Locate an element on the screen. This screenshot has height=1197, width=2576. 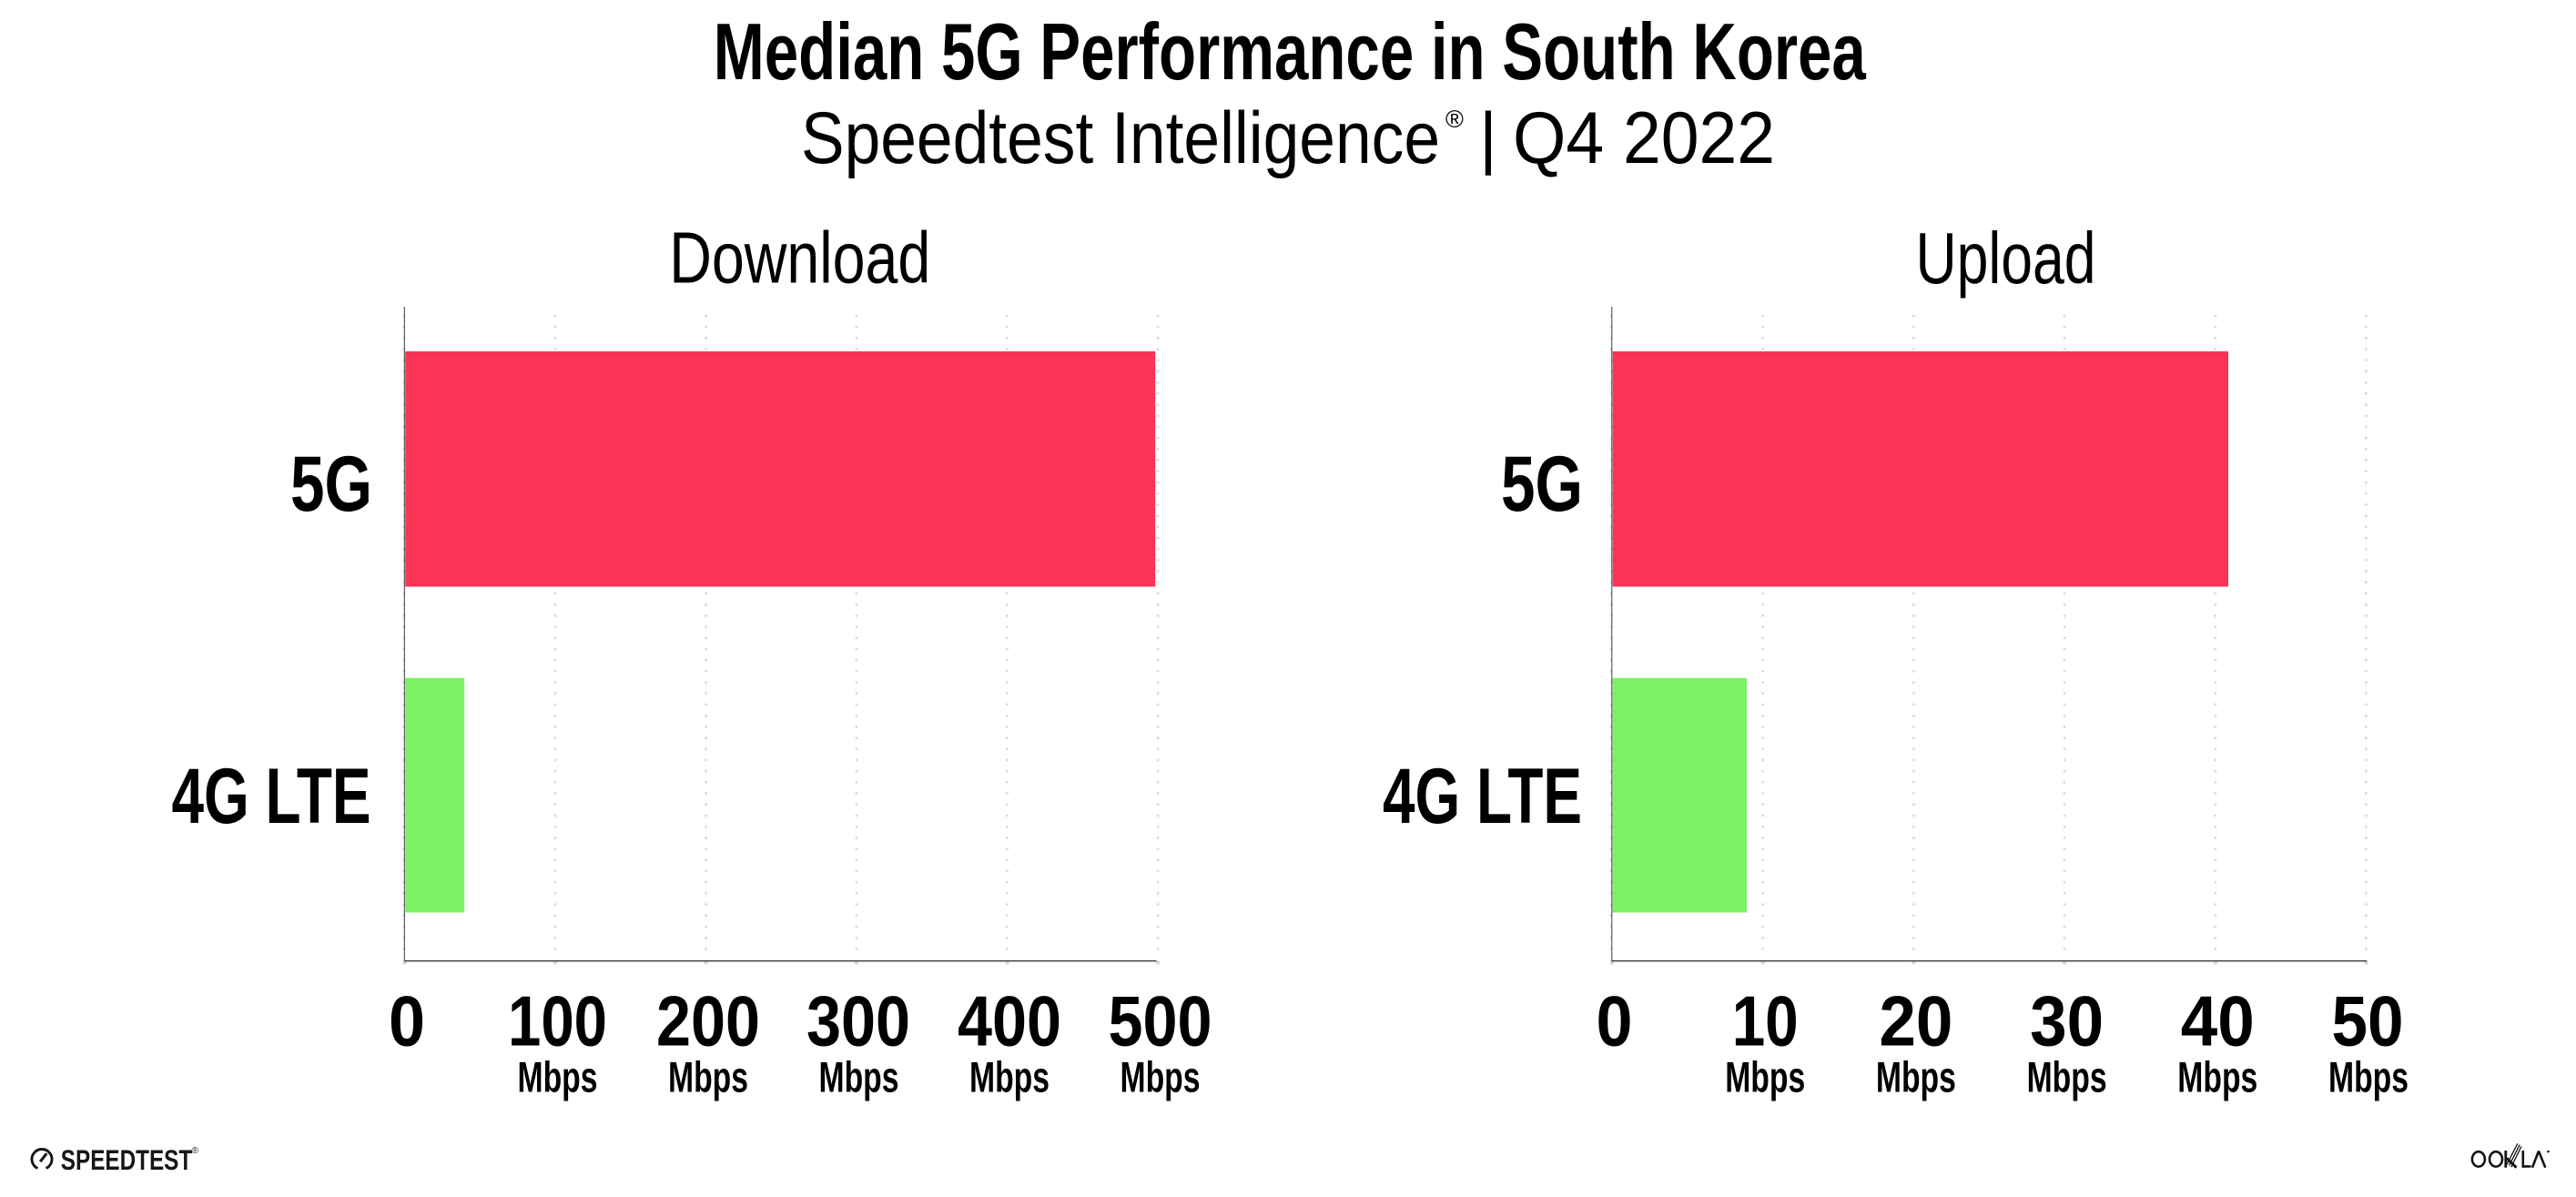
svg-text: 100 is located at coordinates (557, 1021).